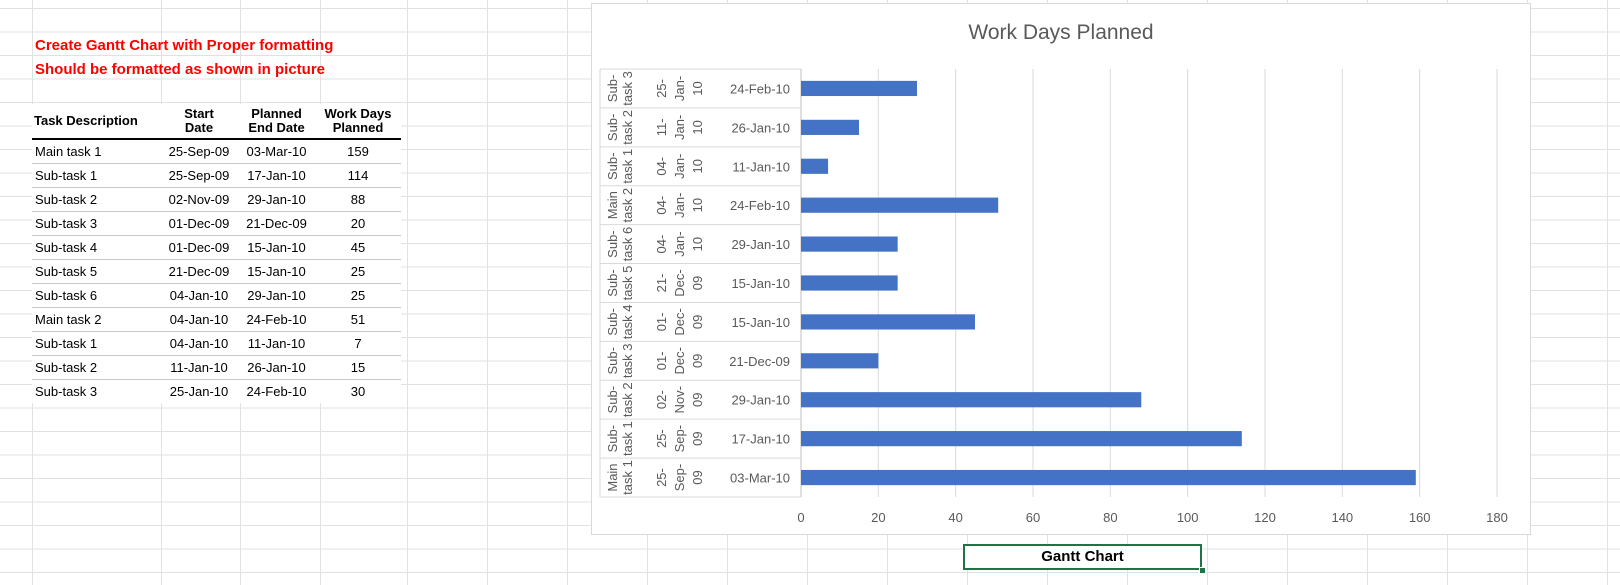 This screenshot has height=585, width=1620. What do you see at coordinates (358, 343) in the screenshot?
I see `cell-days: 7` at bounding box center [358, 343].